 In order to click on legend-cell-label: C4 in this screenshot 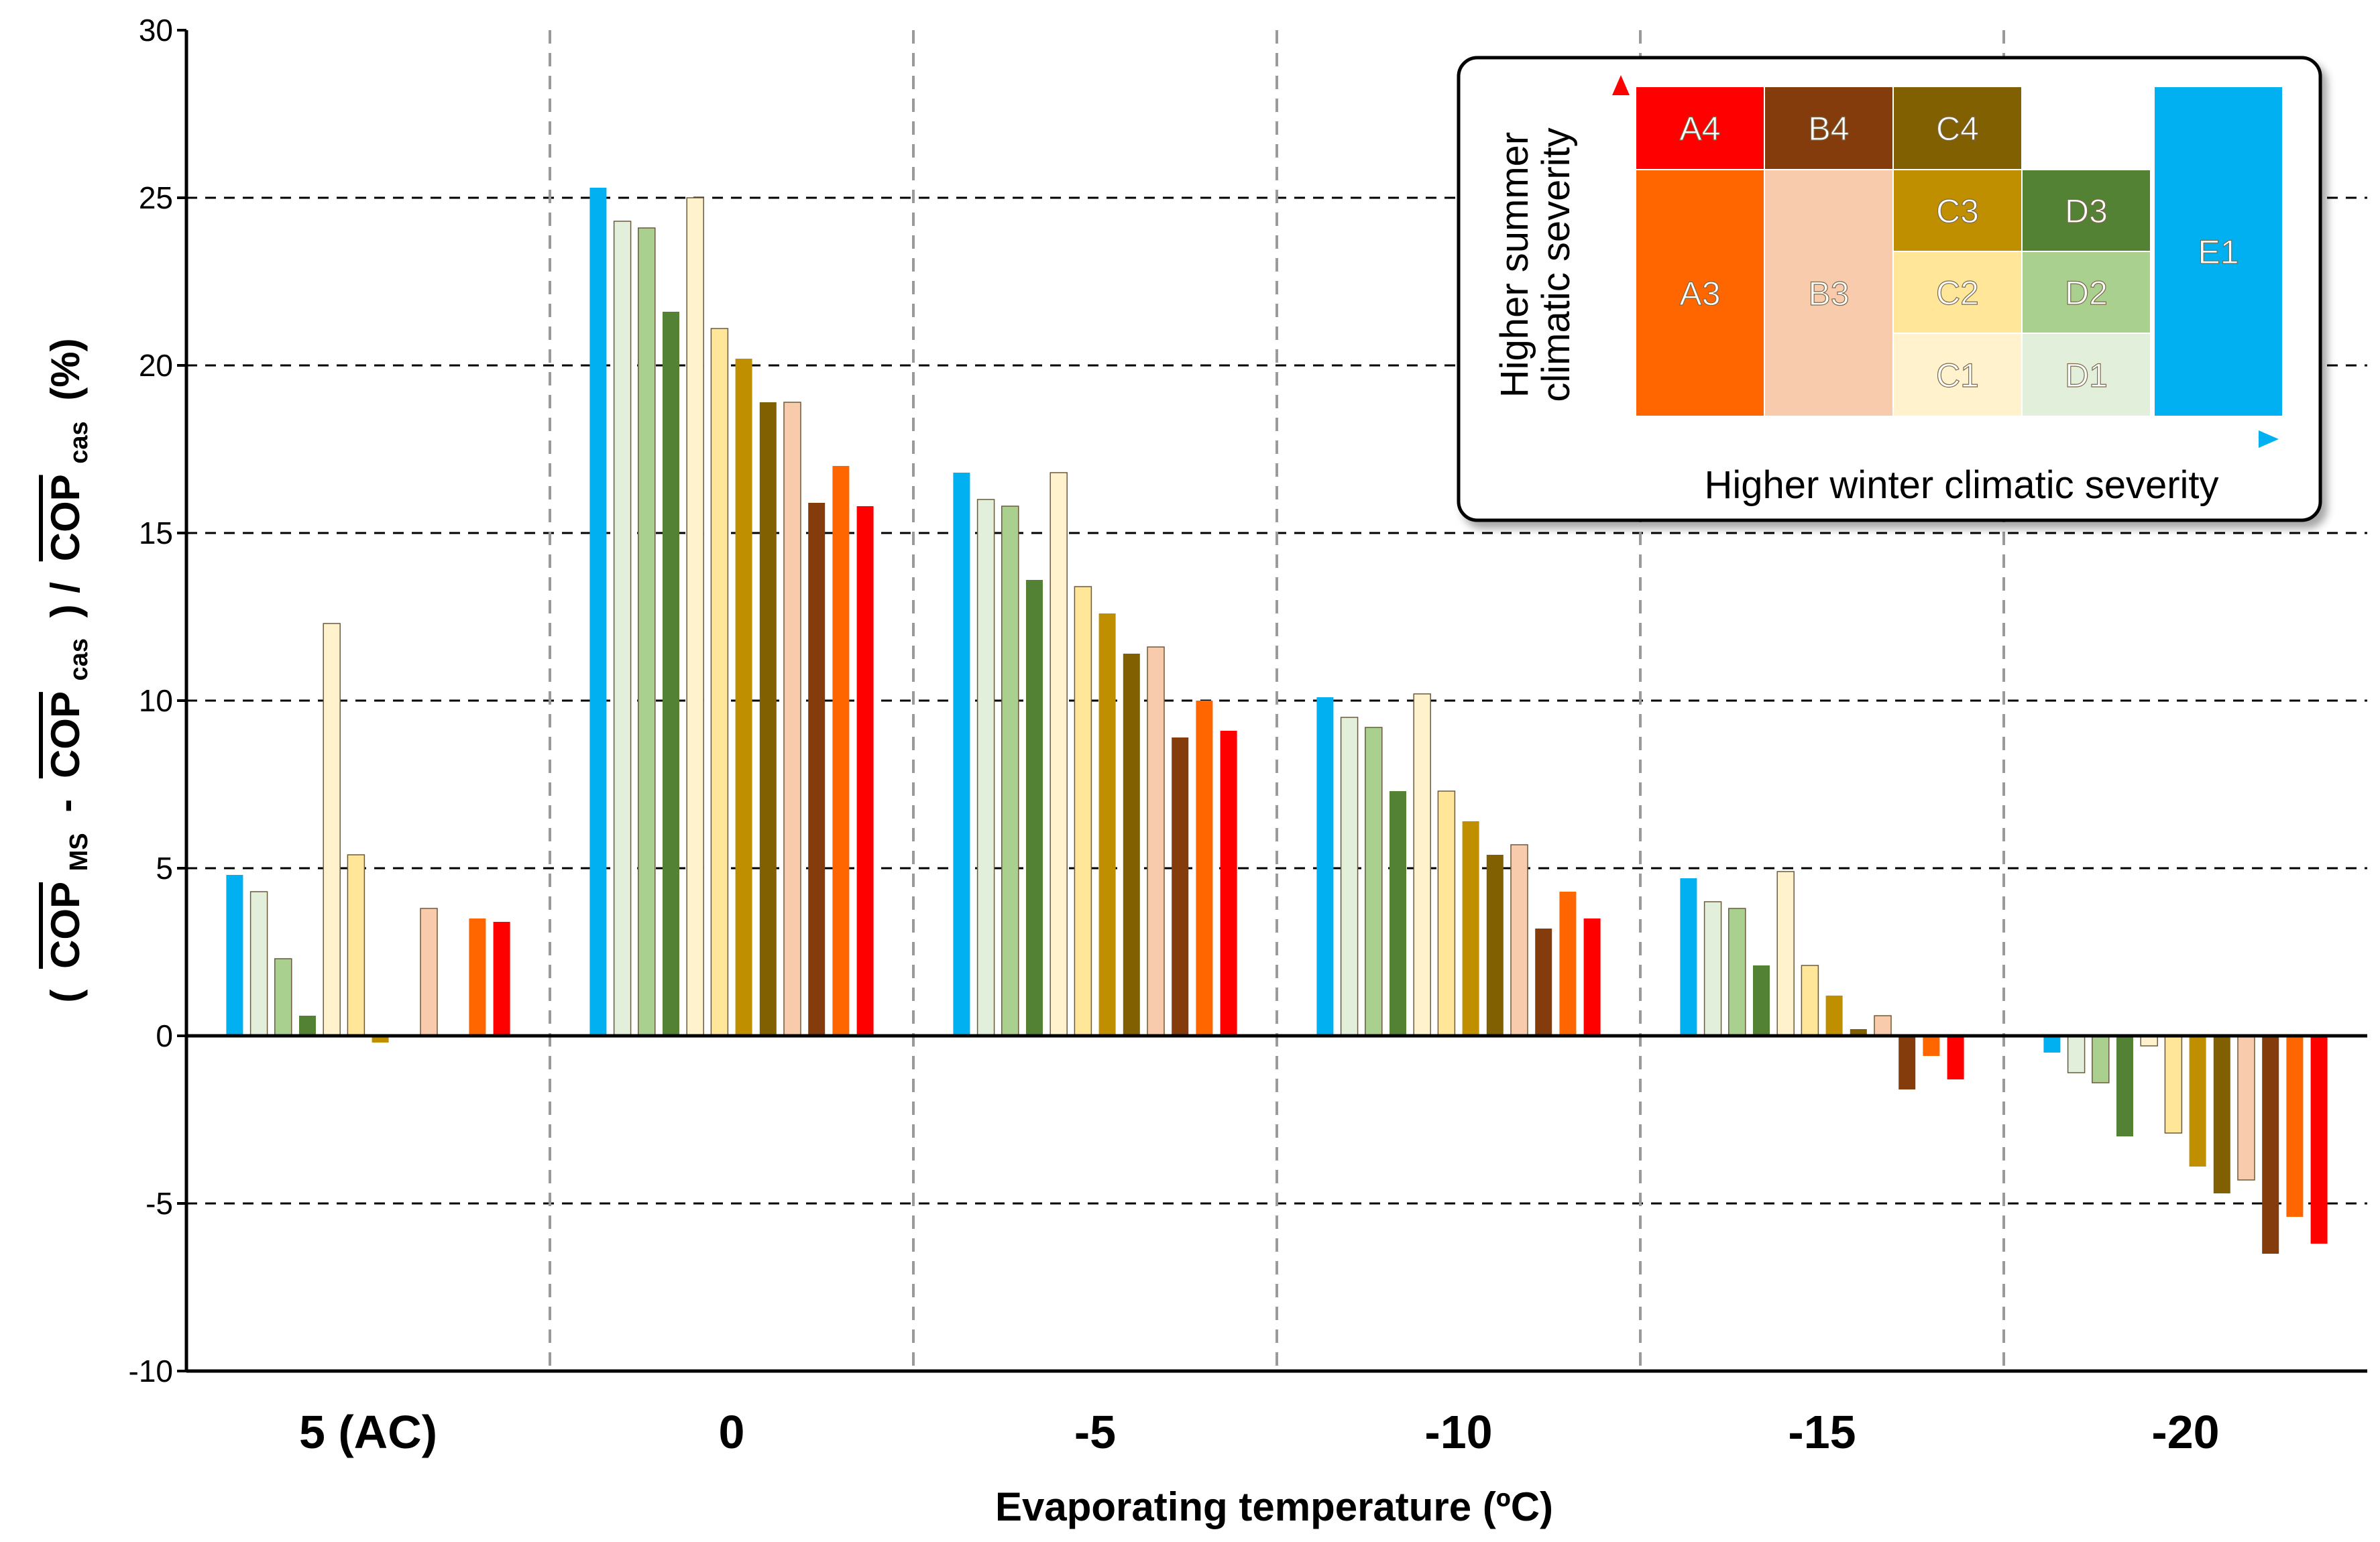, I will do `click(1957, 128)`.